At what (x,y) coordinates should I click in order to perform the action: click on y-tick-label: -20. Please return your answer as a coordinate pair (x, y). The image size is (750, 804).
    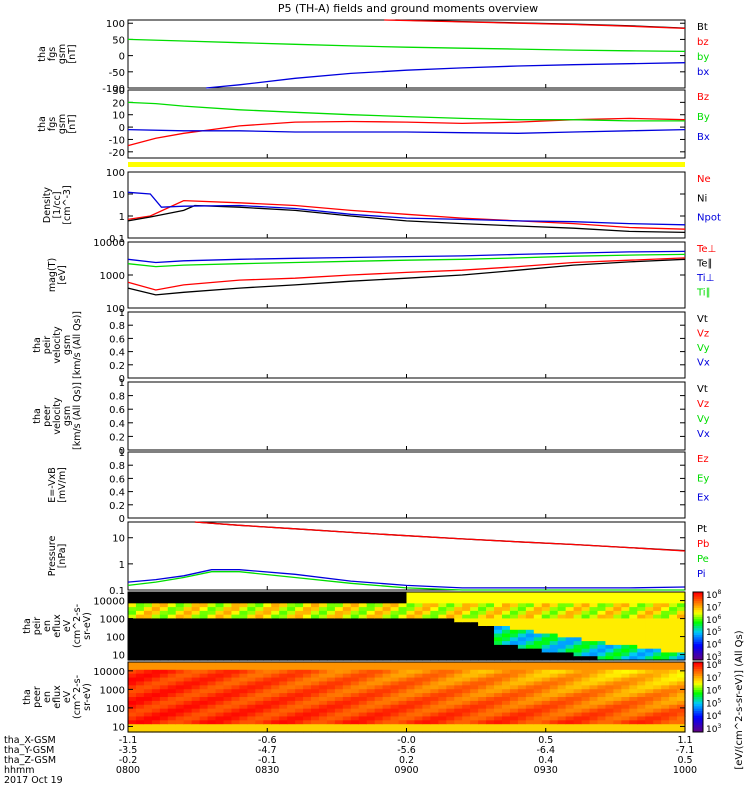
    Looking at the image, I should click on (117, 153).